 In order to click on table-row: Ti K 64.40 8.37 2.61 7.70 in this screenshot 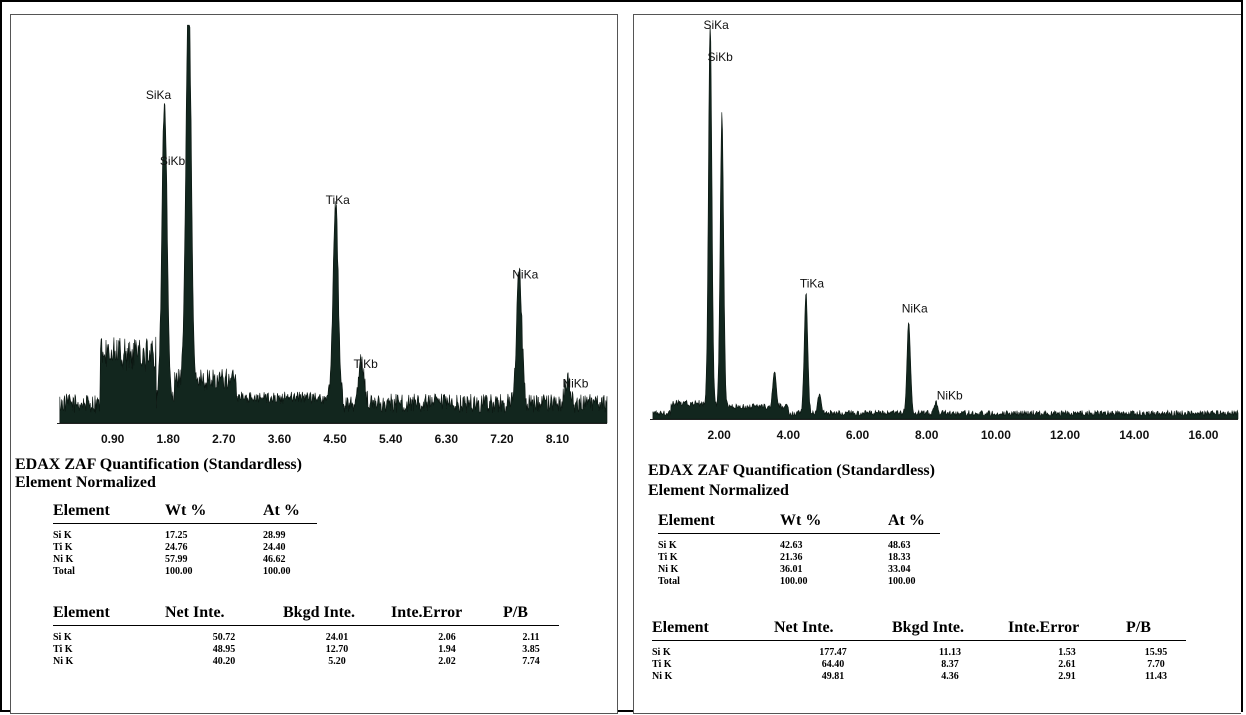, I will do `click(919, 665)`.